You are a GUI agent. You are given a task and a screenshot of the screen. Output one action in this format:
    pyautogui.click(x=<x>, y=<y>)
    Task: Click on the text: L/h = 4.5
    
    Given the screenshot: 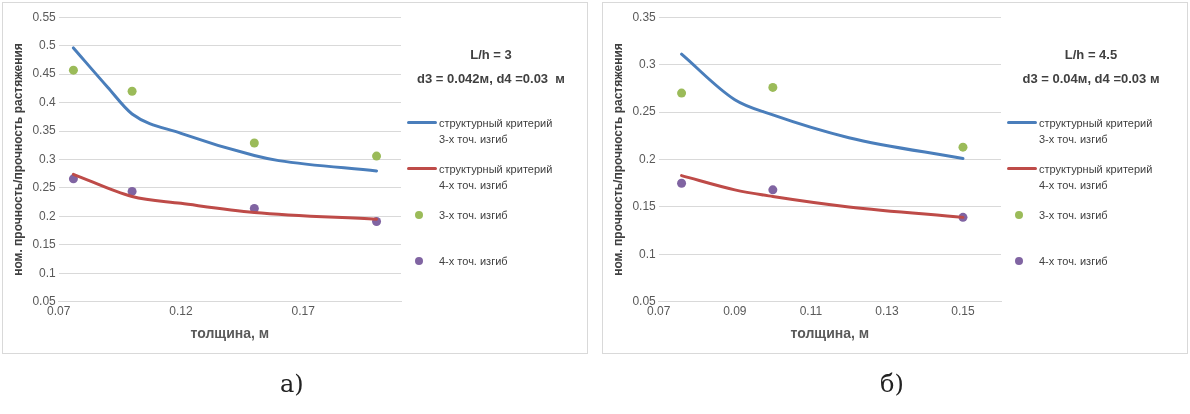 What is the action you would take?
    pyautogui.click(x=1091, y=54)
    